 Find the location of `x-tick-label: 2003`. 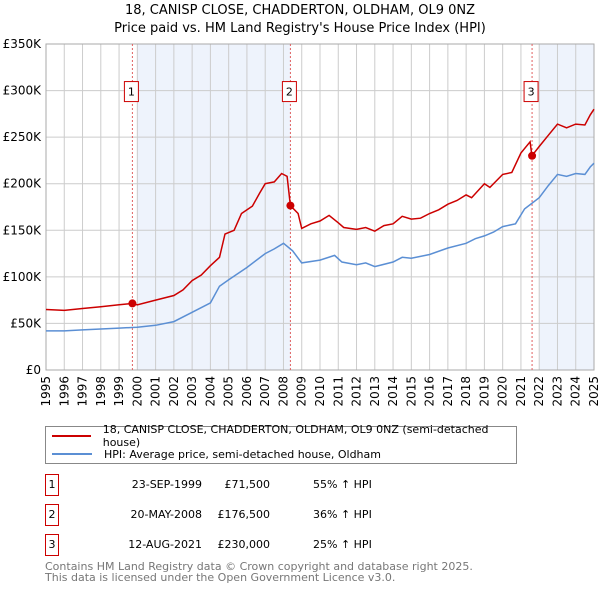

x-tick-label: 2003 is located at coordinates (192, 391).